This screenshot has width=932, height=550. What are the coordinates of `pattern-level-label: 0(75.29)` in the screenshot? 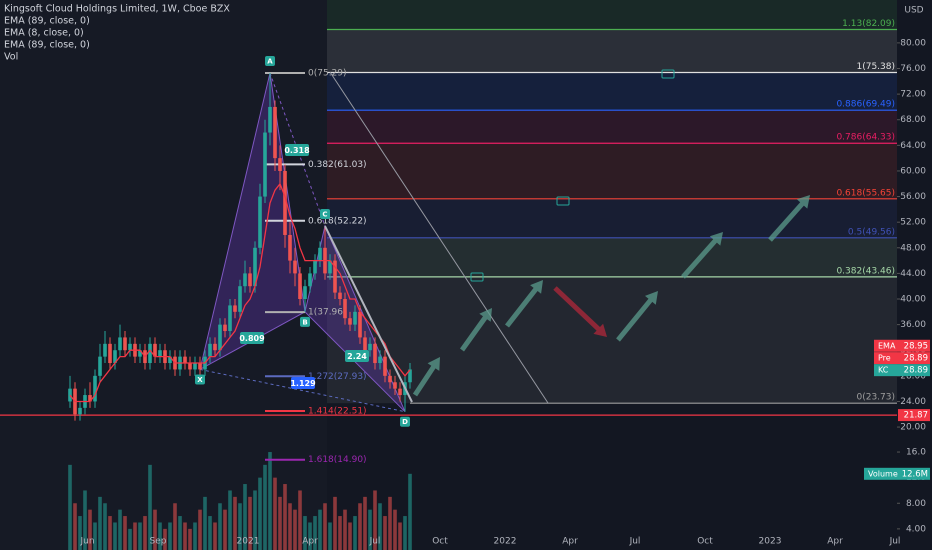 It's located at (327, 74).